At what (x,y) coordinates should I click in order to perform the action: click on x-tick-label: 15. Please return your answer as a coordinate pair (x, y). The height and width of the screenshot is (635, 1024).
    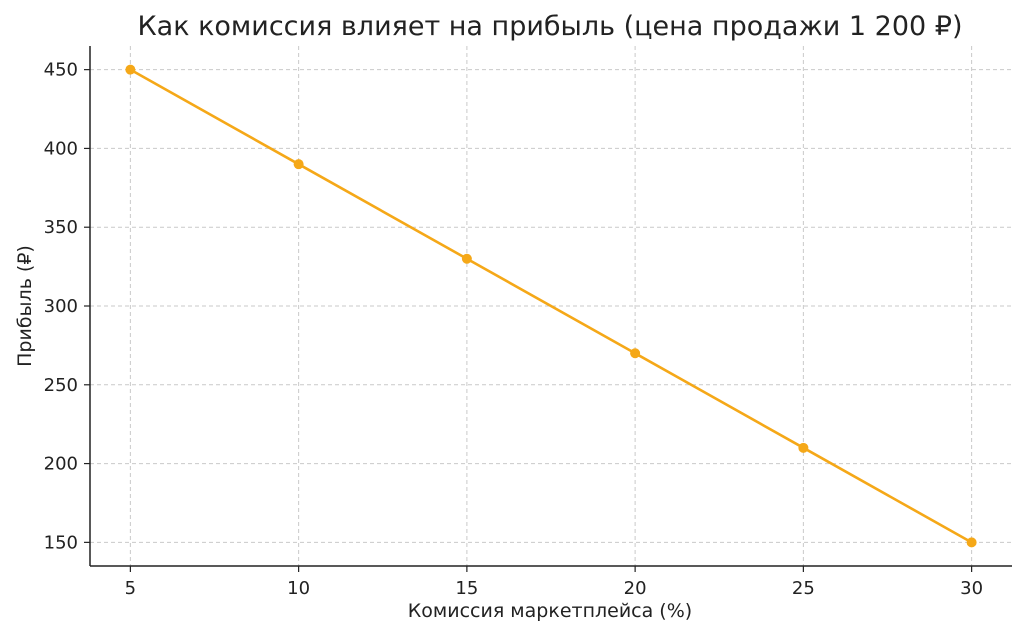
    Looking at the image, I should click on (466, 588).